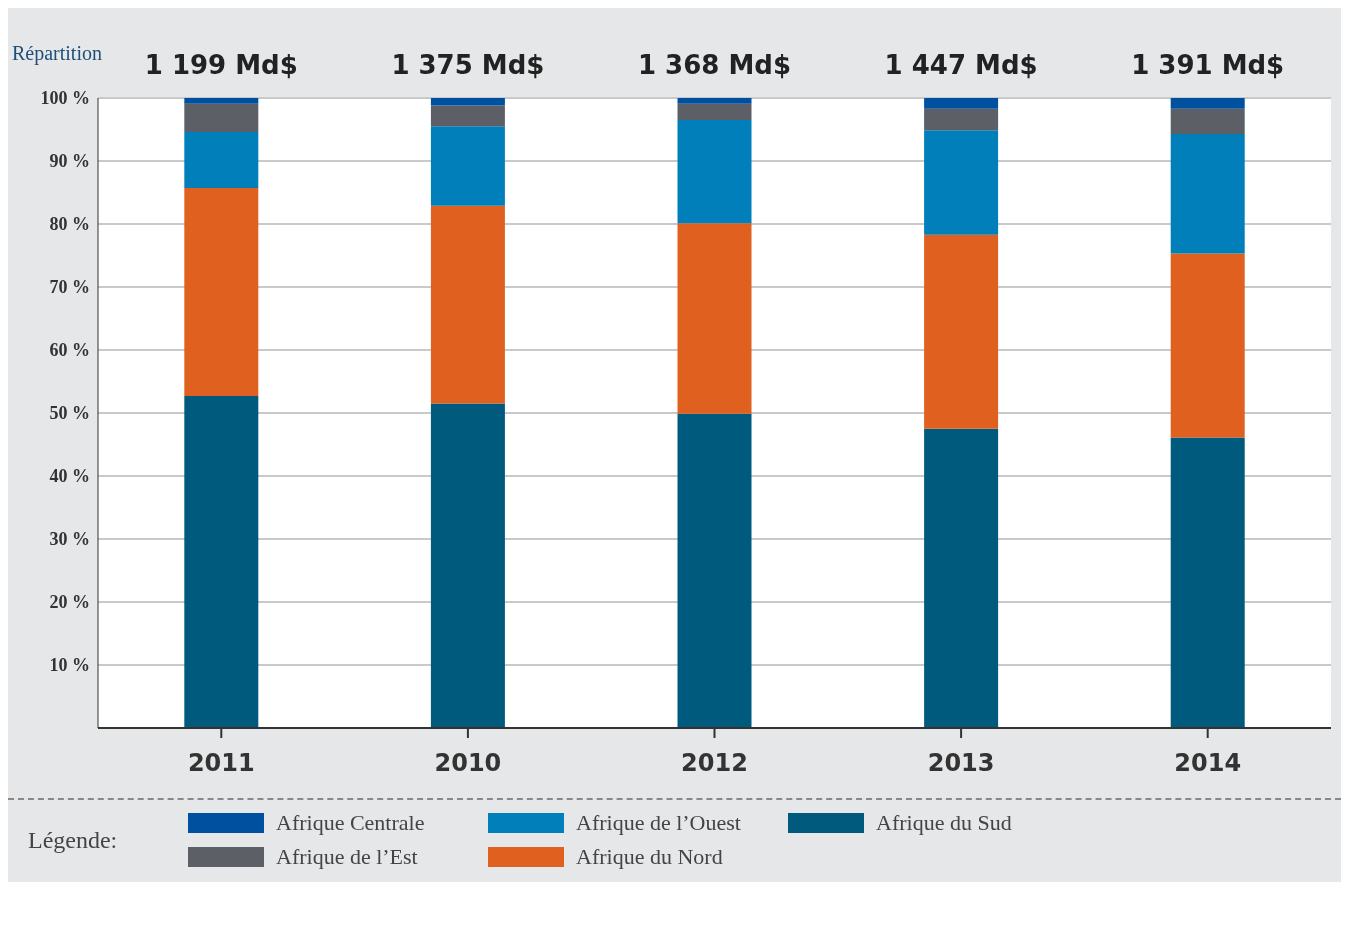 Image resolution: width=1349 pixels, height=927 pixels. Describe the element at coordinates (658, 823) in the screenshot. I see `legend-label: Afrique de l’Ouest` at that location.